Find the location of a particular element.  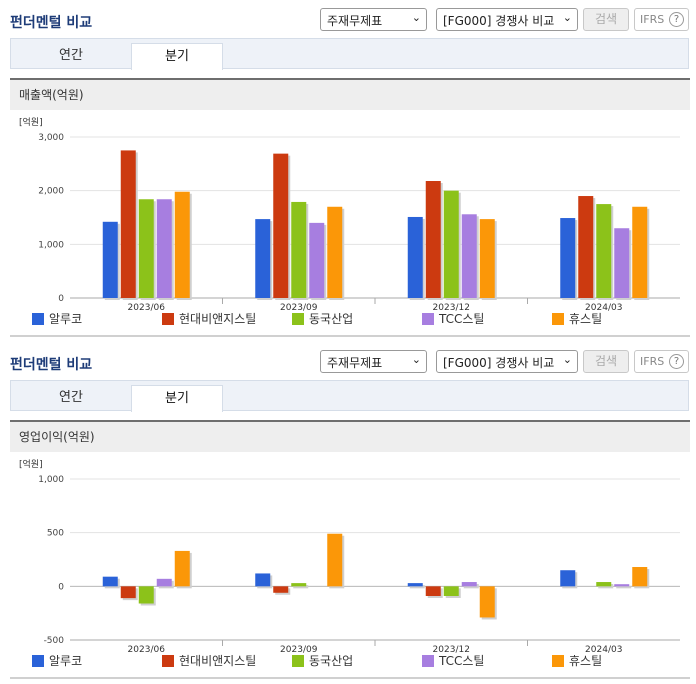

legend-label: 휴스틸 is located at coordinates (586, 661).